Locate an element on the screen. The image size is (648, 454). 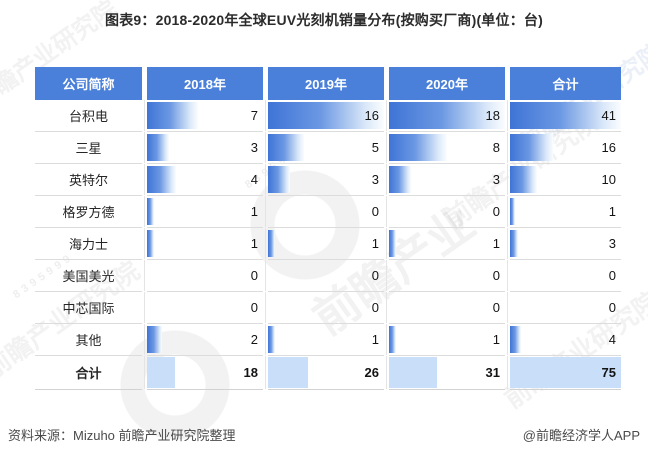
value-cell: 5 is located at coordinates (324, 148).